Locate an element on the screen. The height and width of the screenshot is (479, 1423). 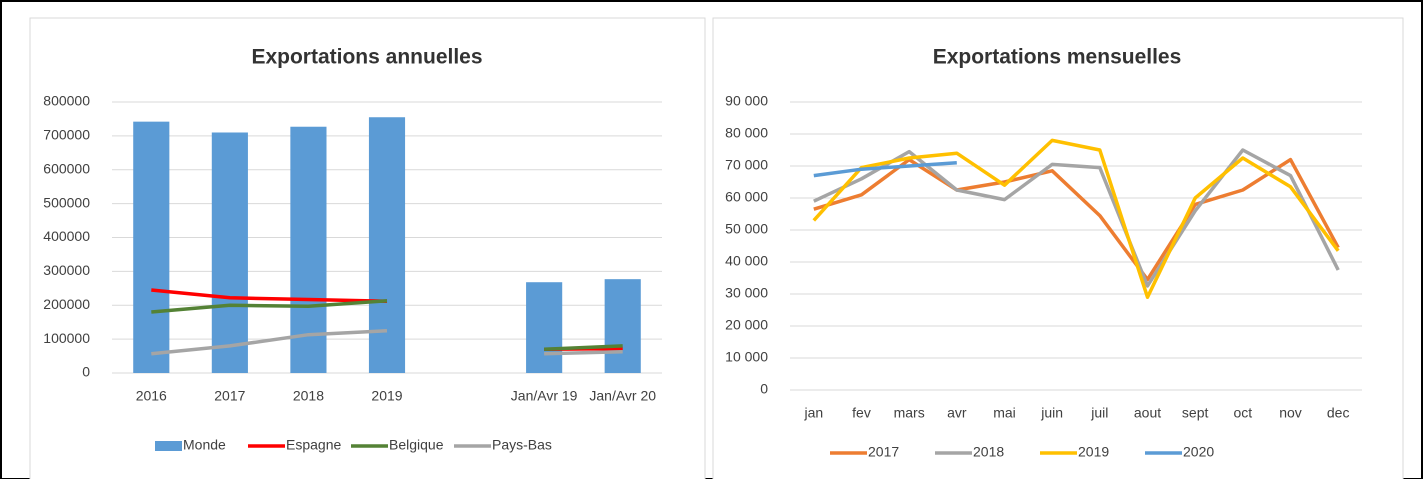
legend-label: 2019 is located at coordinates (1093, 452).